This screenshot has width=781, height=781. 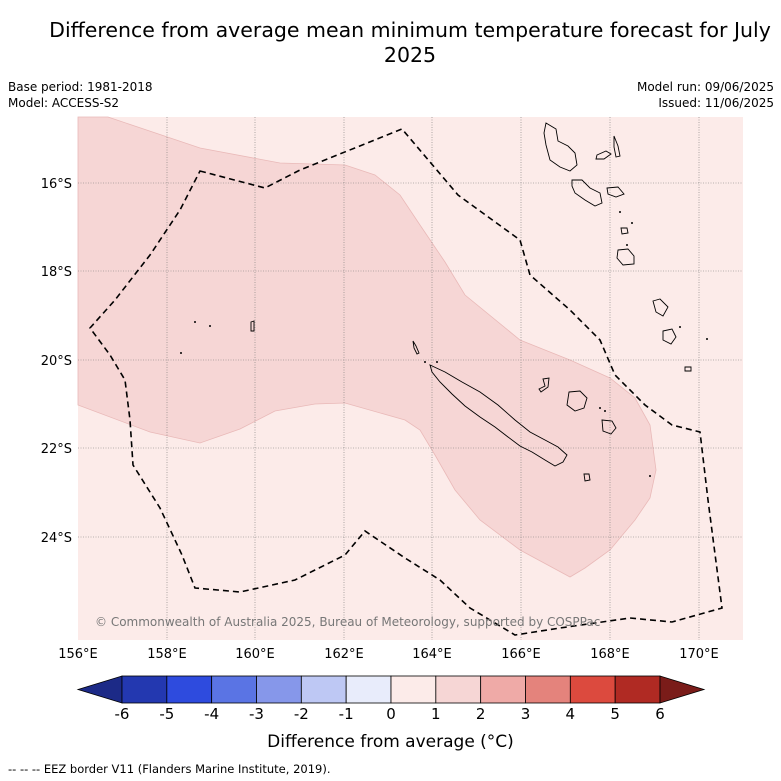 What do you see at coordinates (80, 87) in the screenshot?
I see `base-period: Base period: 1981-2018` at bounding box center [80, 87].